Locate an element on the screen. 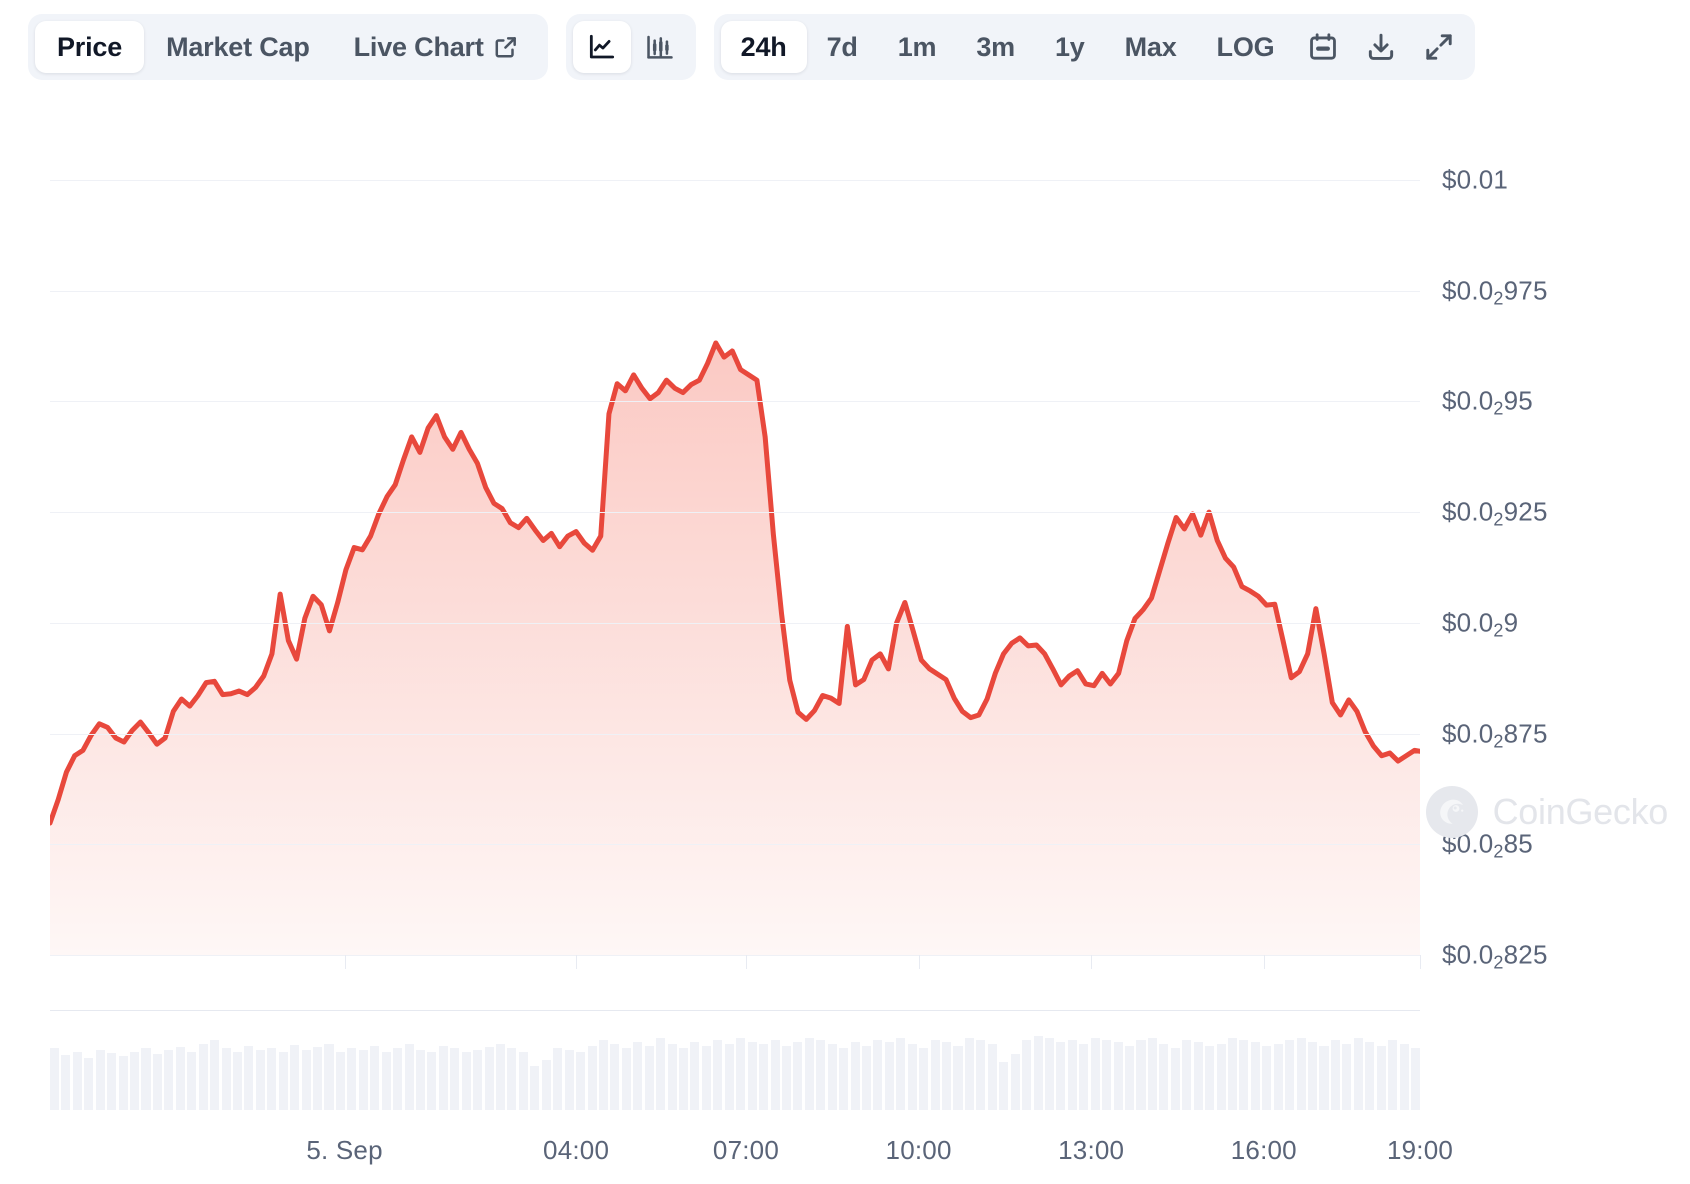 The height and width of the screenshot is (1184, 1690). tab-live-chart-label: Live Chart is located at coordinates (418, 46).